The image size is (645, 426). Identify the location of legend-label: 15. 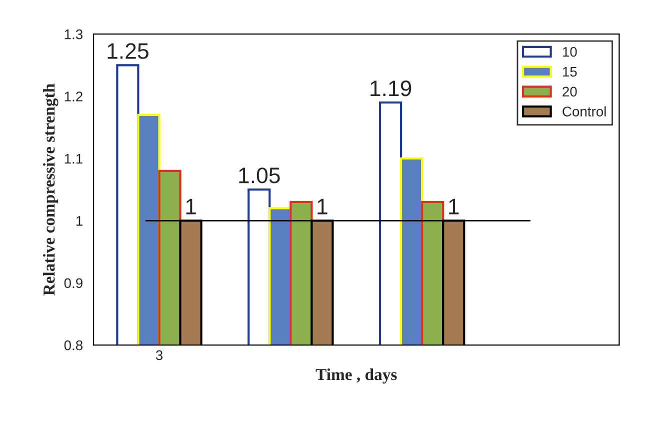
(569, 71).